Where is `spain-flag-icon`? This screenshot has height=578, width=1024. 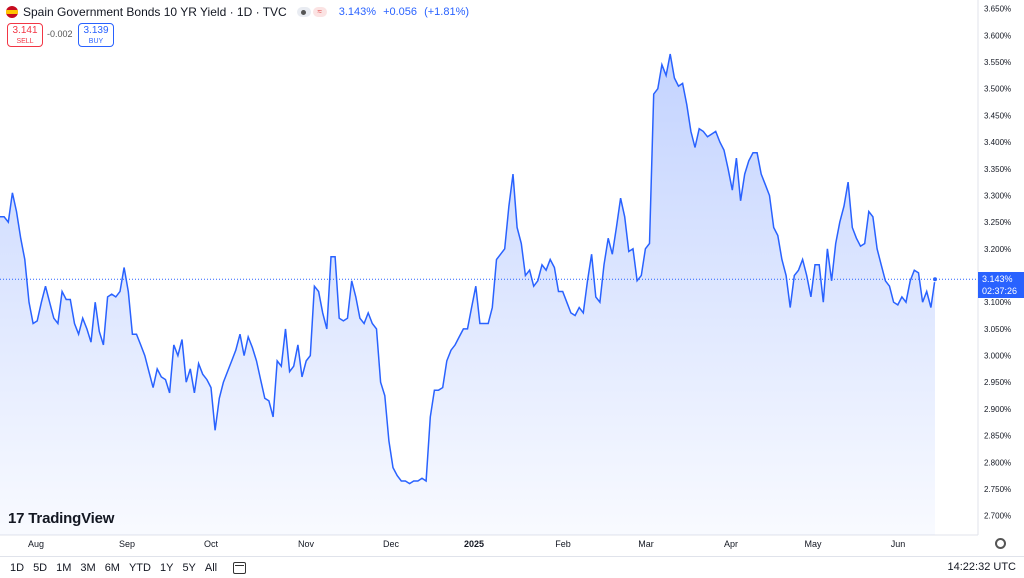
spain-flag-icon is located at coordinates (12, 12).